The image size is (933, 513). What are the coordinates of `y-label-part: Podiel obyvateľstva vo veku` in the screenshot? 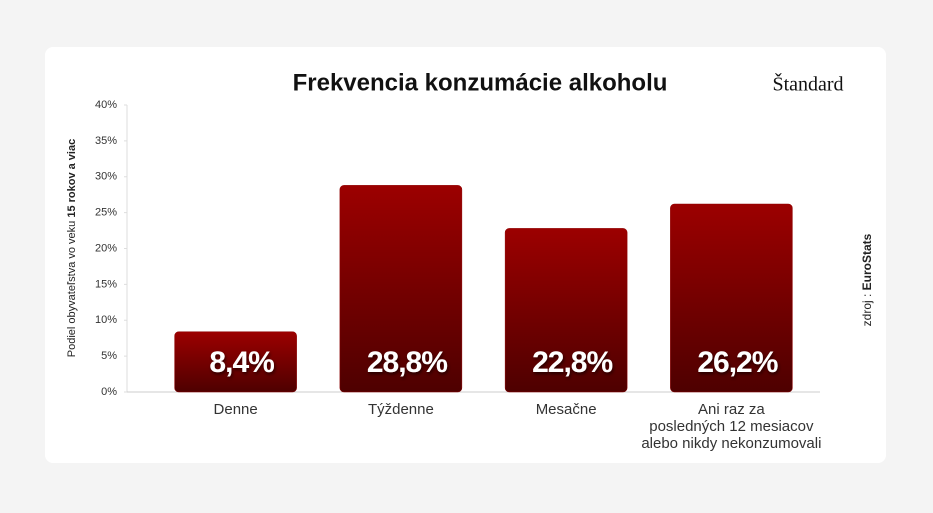 It's located at (72, 288).